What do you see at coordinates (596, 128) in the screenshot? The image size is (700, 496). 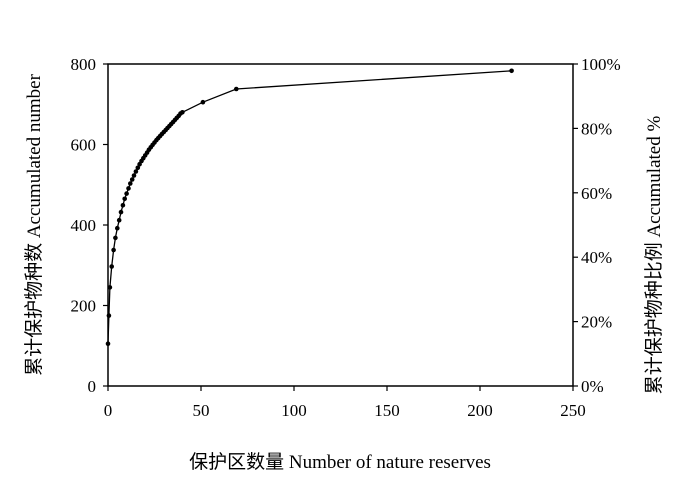 I see `y-right-tick-label: 80%` at bounding box center [596, 128].